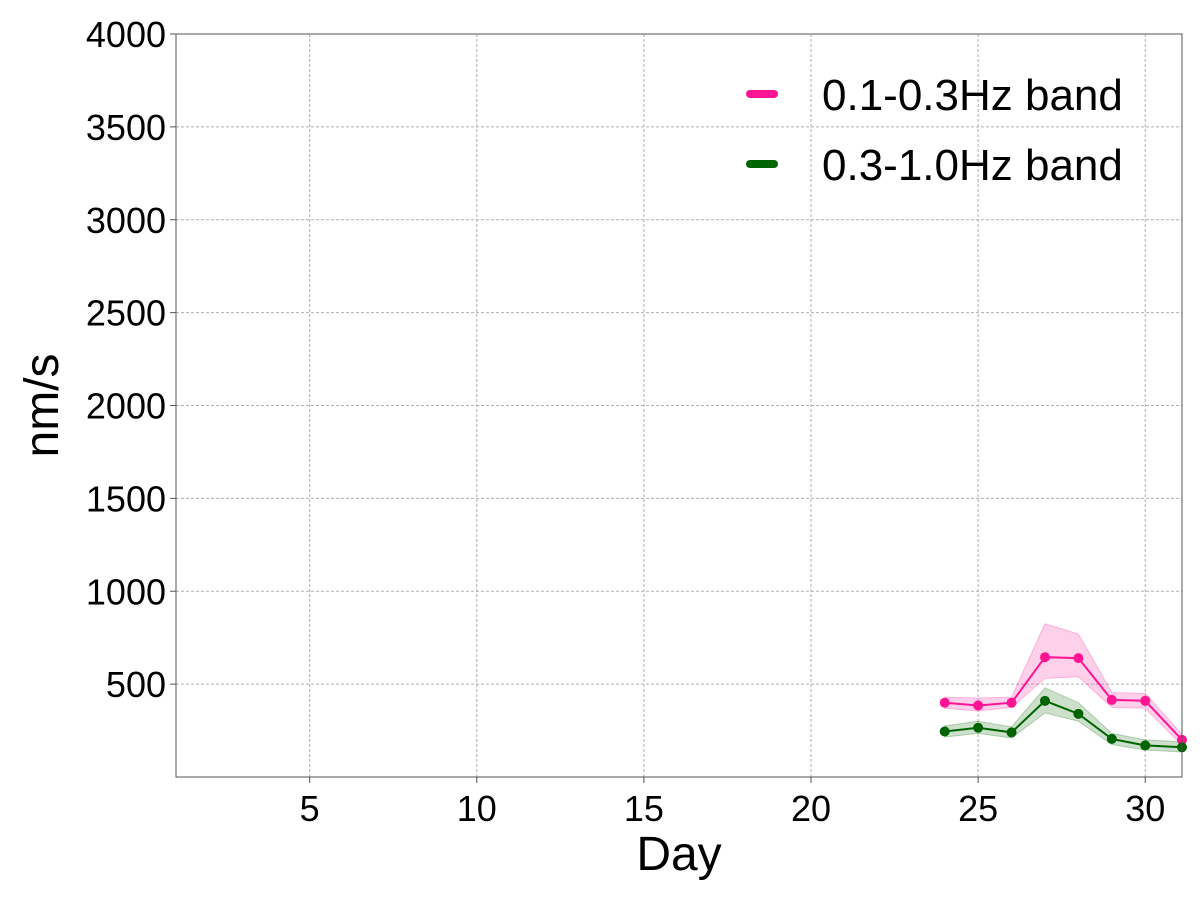 The image size is (1200, 900). Describe the element at coordinates (732, 803) in the screenshot. I see `x-axis-ticks: 5 10 15 20 25 30` at that location.